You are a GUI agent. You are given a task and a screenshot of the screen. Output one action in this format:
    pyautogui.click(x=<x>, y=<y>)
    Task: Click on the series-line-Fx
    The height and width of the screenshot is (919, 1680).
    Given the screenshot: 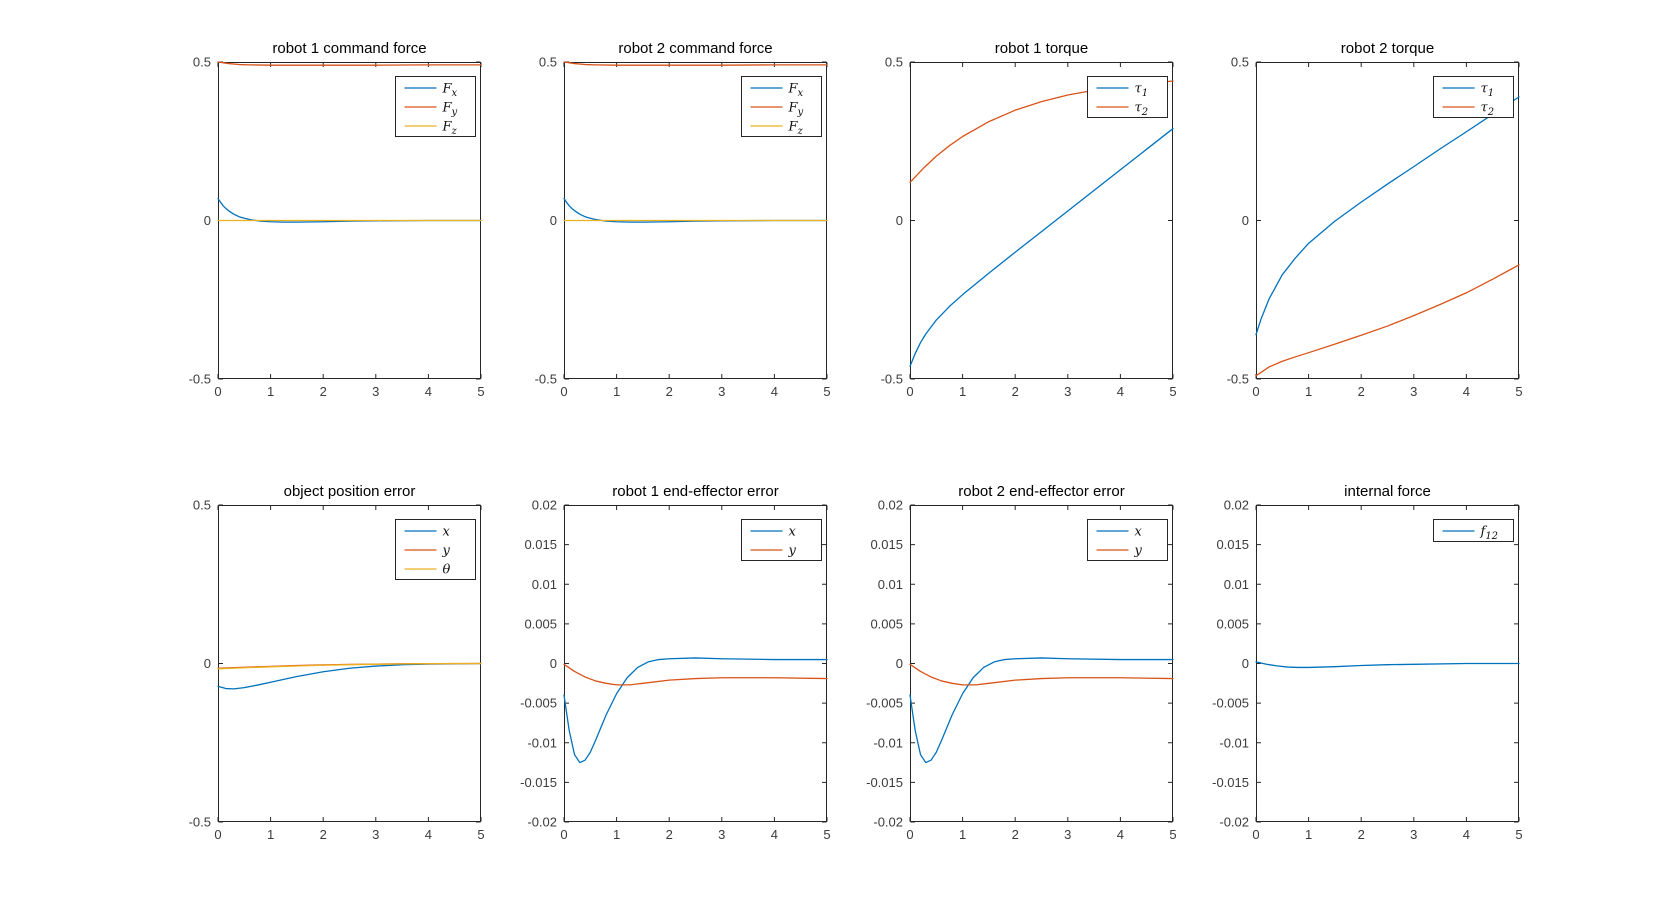 What is the action you would take?
    pyautogui.click(x=349, y=210)
    